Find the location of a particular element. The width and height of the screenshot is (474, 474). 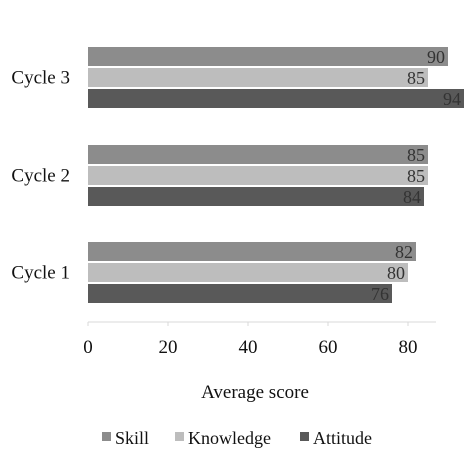

data-label: 90 is located at coordinates (436, 57).